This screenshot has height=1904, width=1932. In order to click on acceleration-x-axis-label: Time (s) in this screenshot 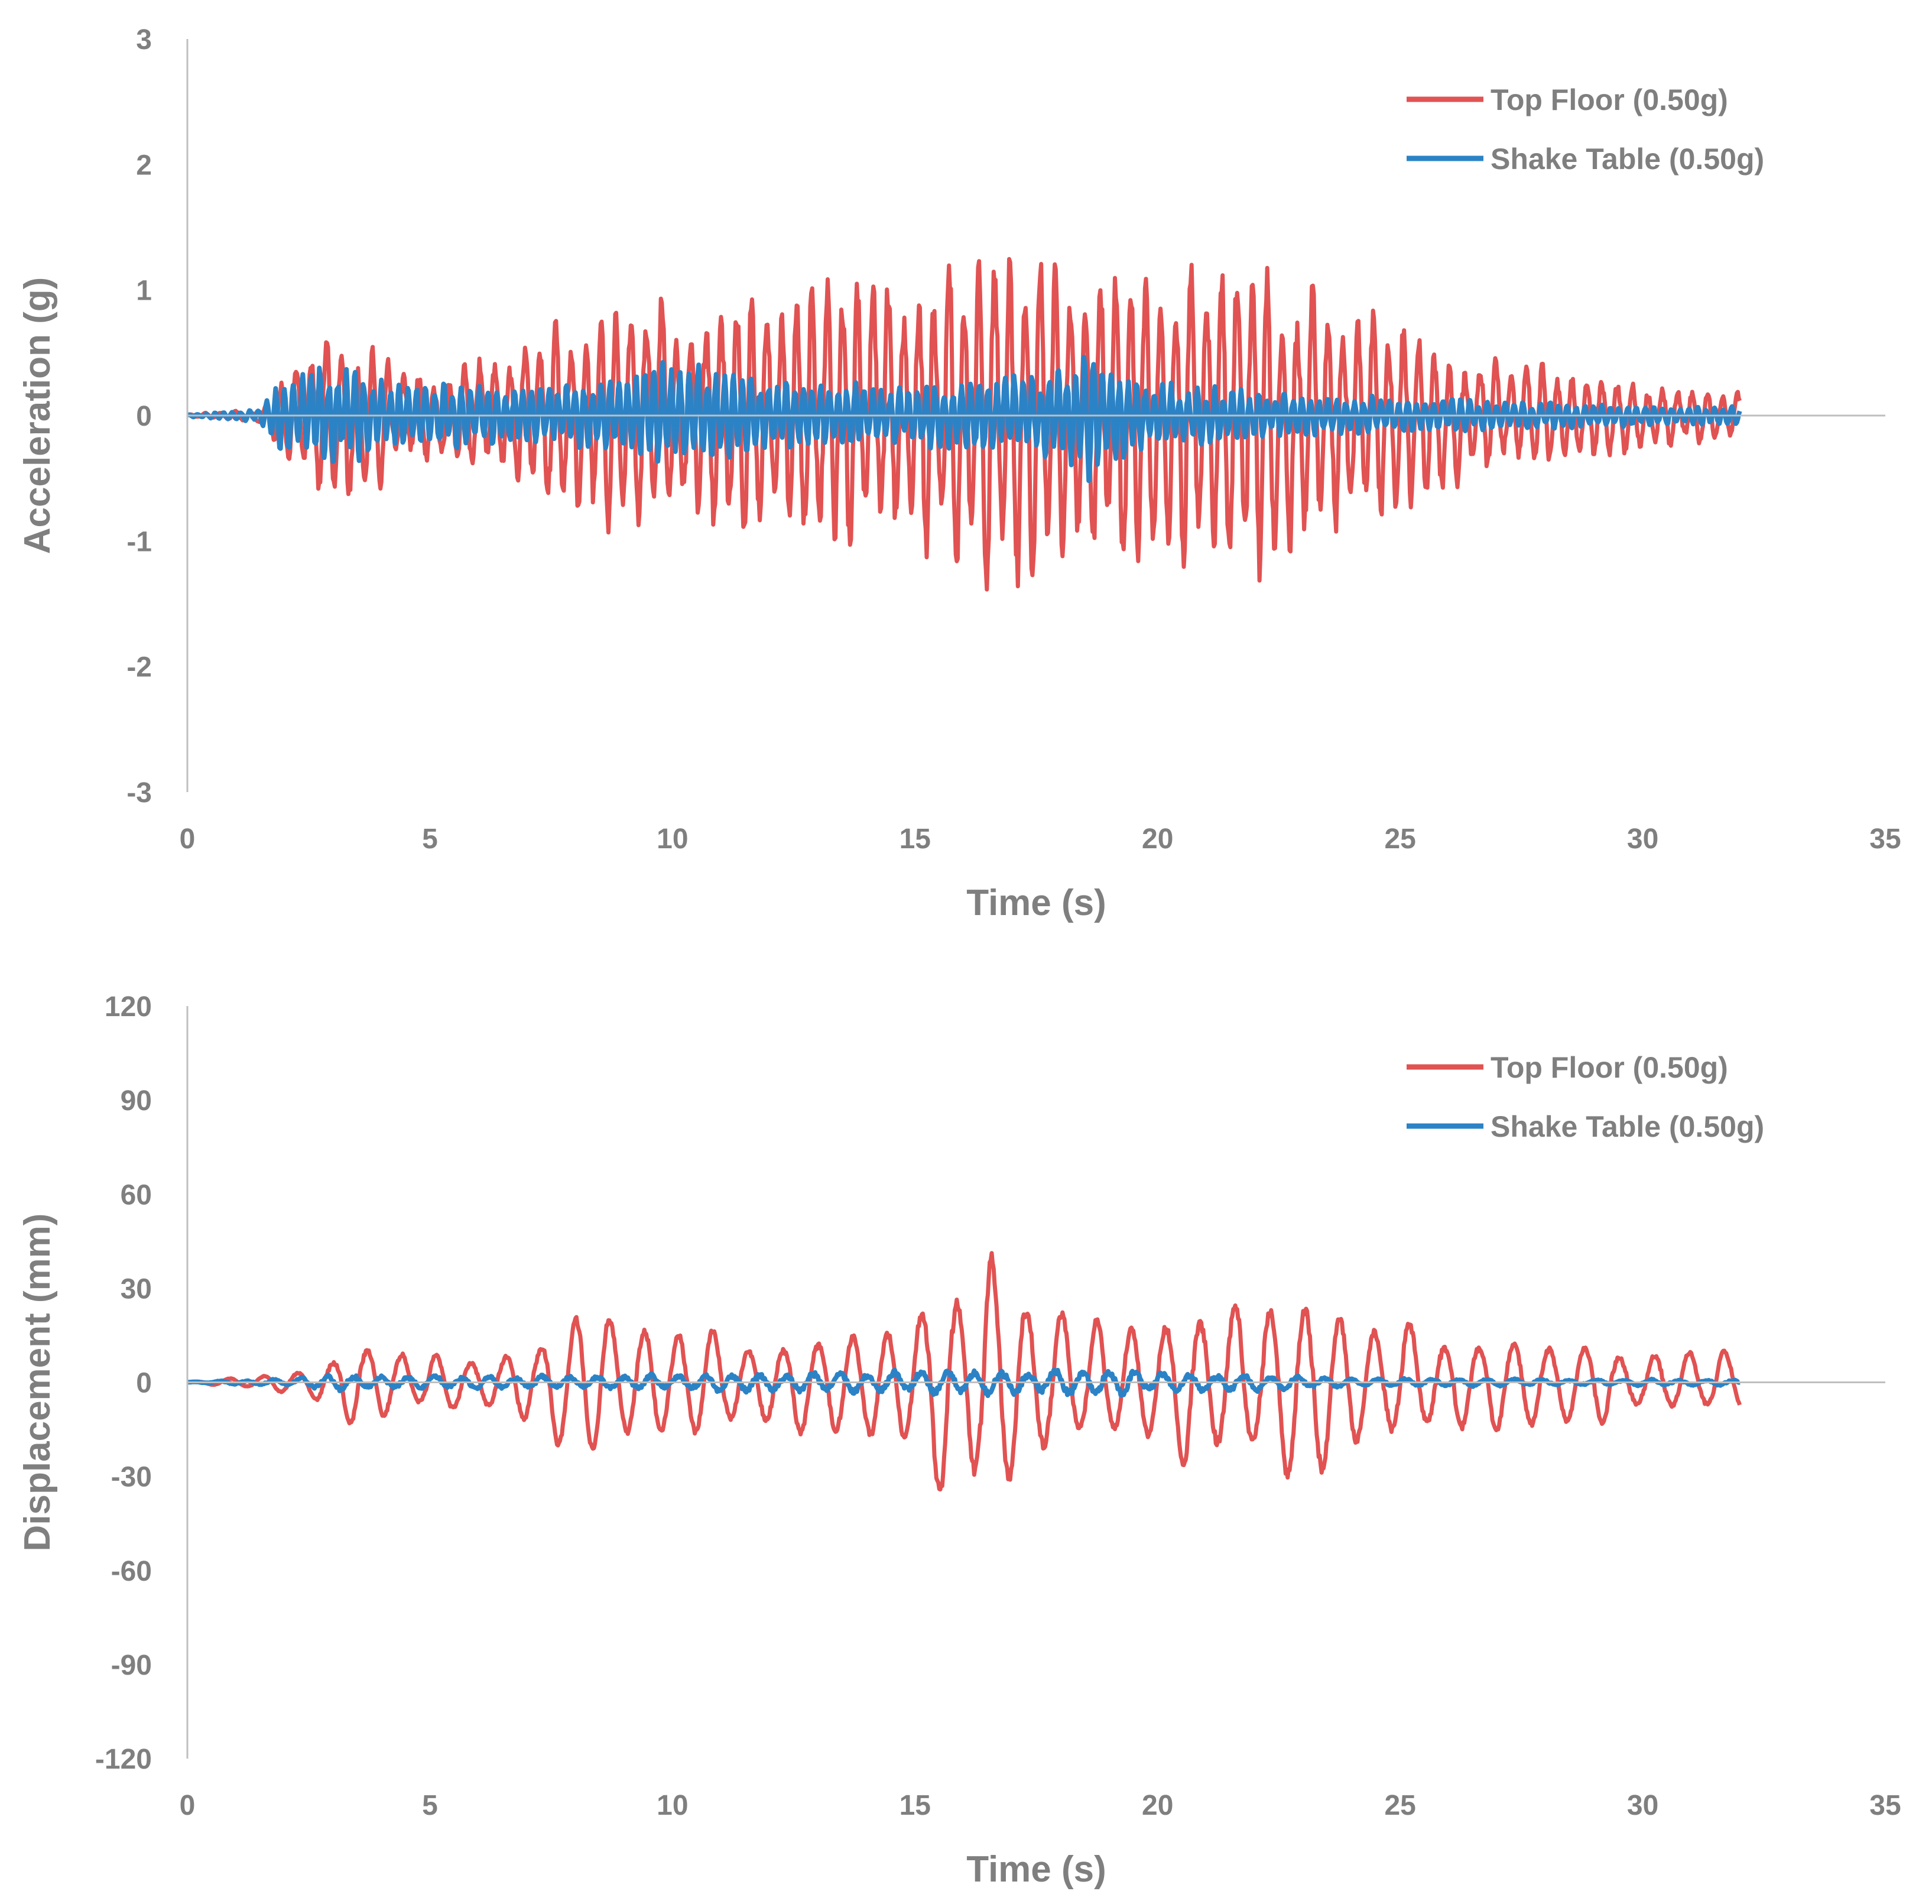, I will do `click(1036, 903)`.